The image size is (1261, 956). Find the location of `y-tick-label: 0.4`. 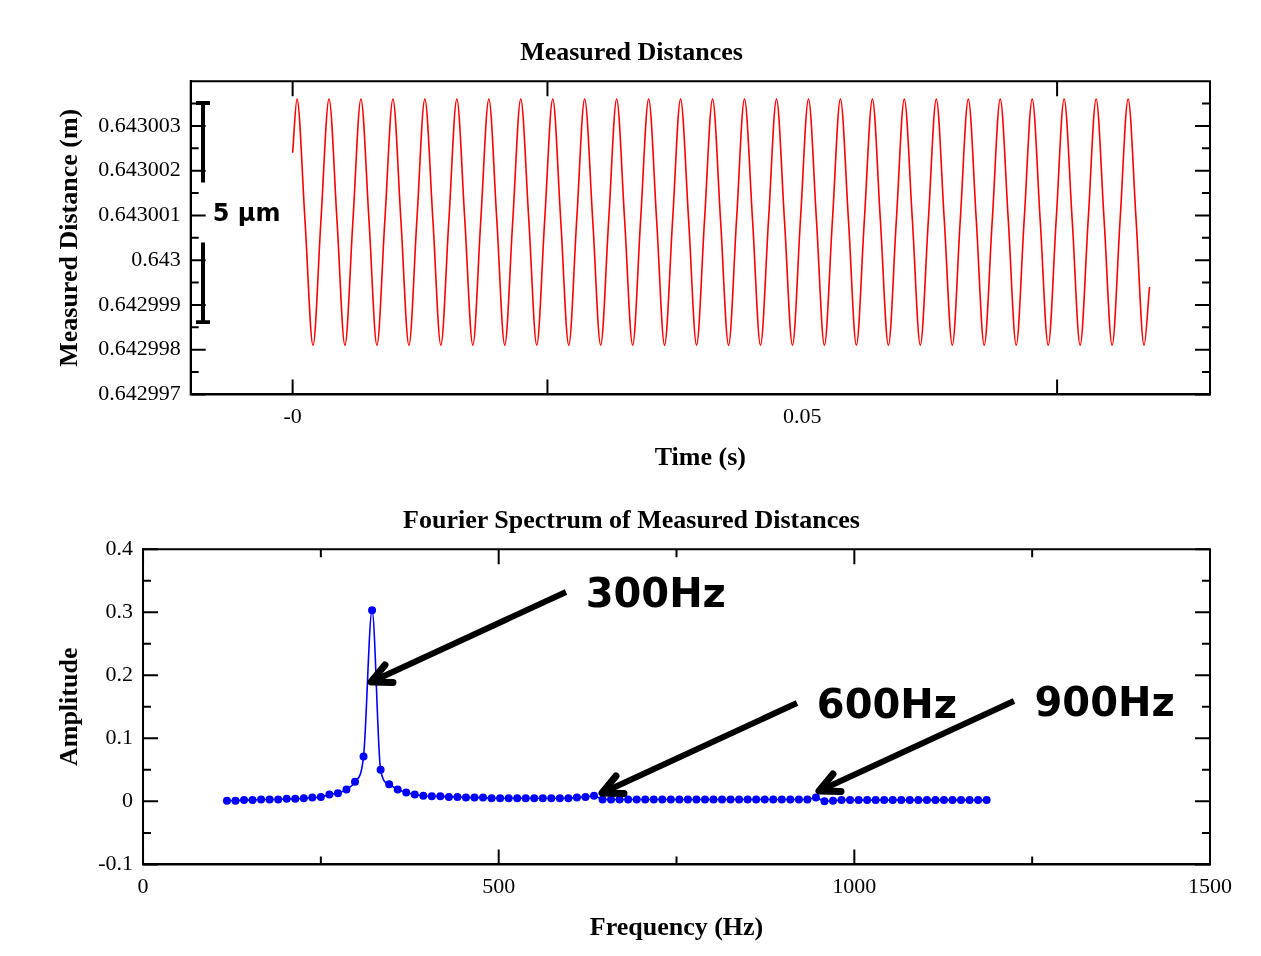

y-tick-label: 0.4 is located at coordinates (119, 547).